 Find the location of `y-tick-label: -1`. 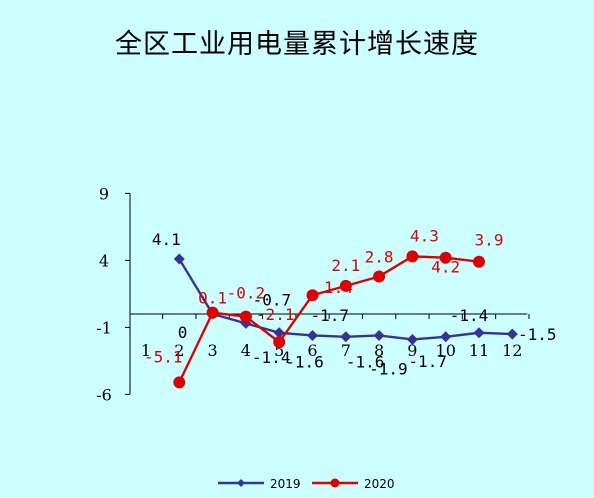

y-tick-label: -1 is located at coordinates (104, 327).